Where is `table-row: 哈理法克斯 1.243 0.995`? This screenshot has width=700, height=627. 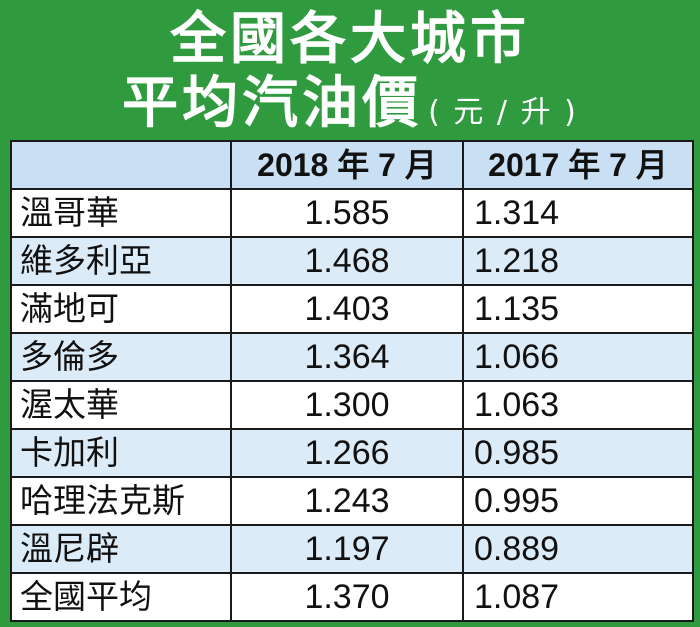 table-row: 哈理法克斯 1.243 0.995 is located at coordinates (352, 501).